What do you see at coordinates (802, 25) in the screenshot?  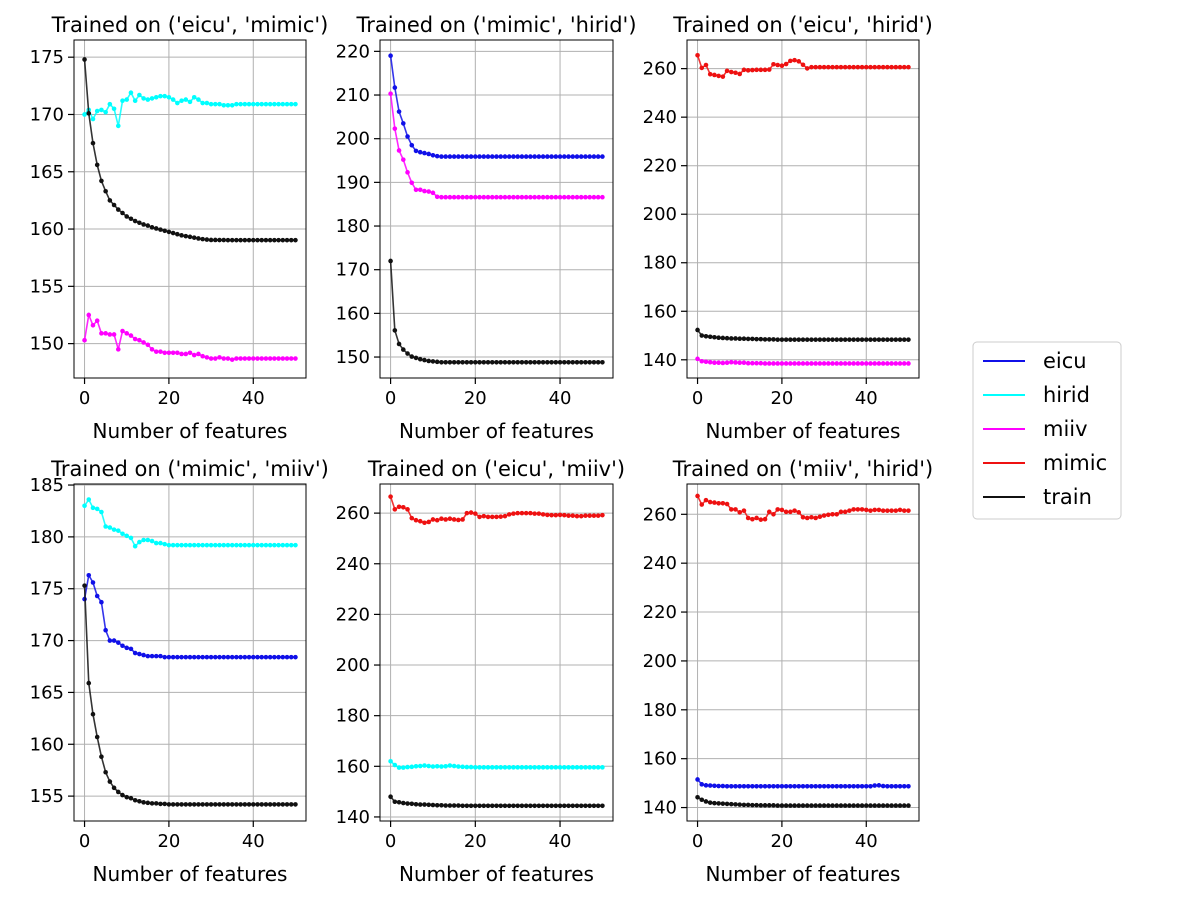 I see `subplot-title: Trained on ('eicu', 'hirid')` at bounding box center [802, 25].